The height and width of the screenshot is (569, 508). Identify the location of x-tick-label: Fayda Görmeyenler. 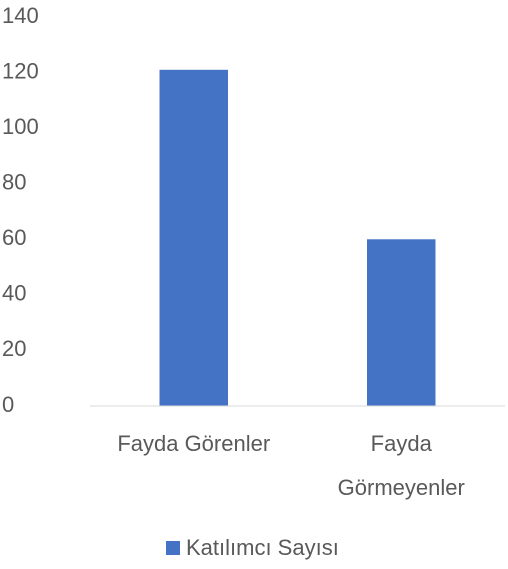
(401, 465).